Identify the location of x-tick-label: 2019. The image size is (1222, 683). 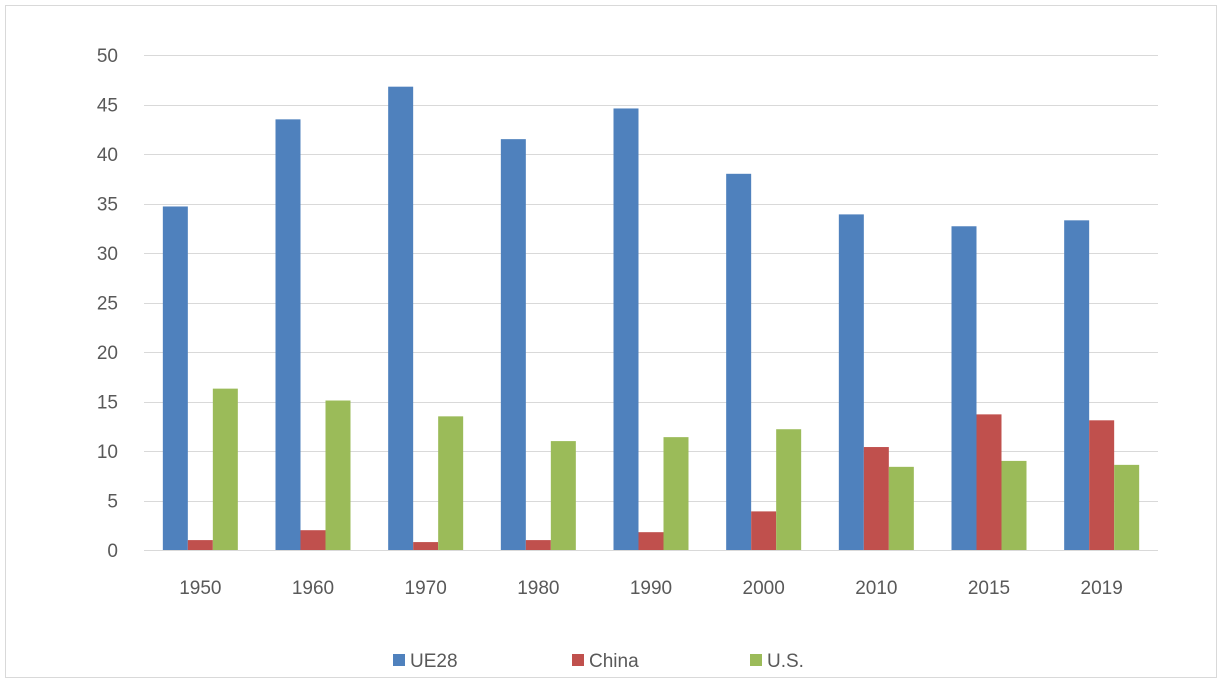
(1102, 588).